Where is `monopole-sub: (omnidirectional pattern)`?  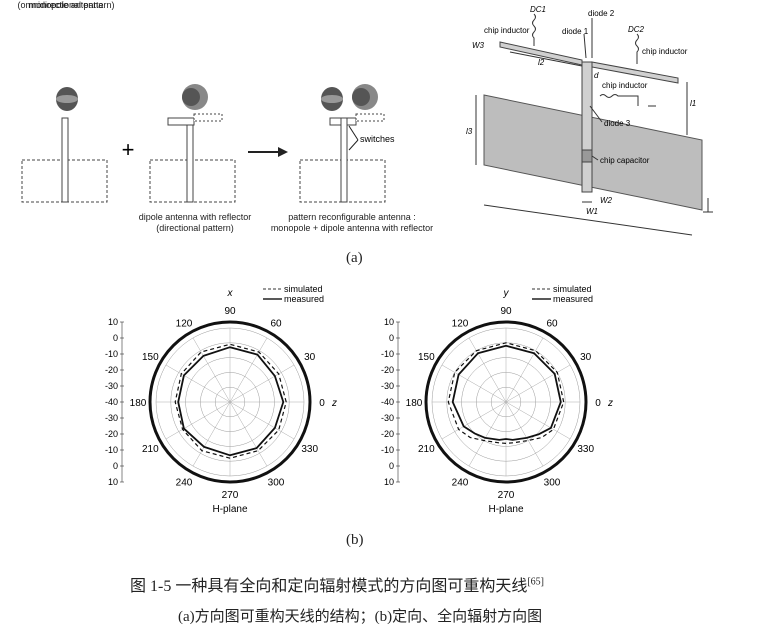 monopole-sub: (omnidirectional pattern) is located at coordinates (66, 5).